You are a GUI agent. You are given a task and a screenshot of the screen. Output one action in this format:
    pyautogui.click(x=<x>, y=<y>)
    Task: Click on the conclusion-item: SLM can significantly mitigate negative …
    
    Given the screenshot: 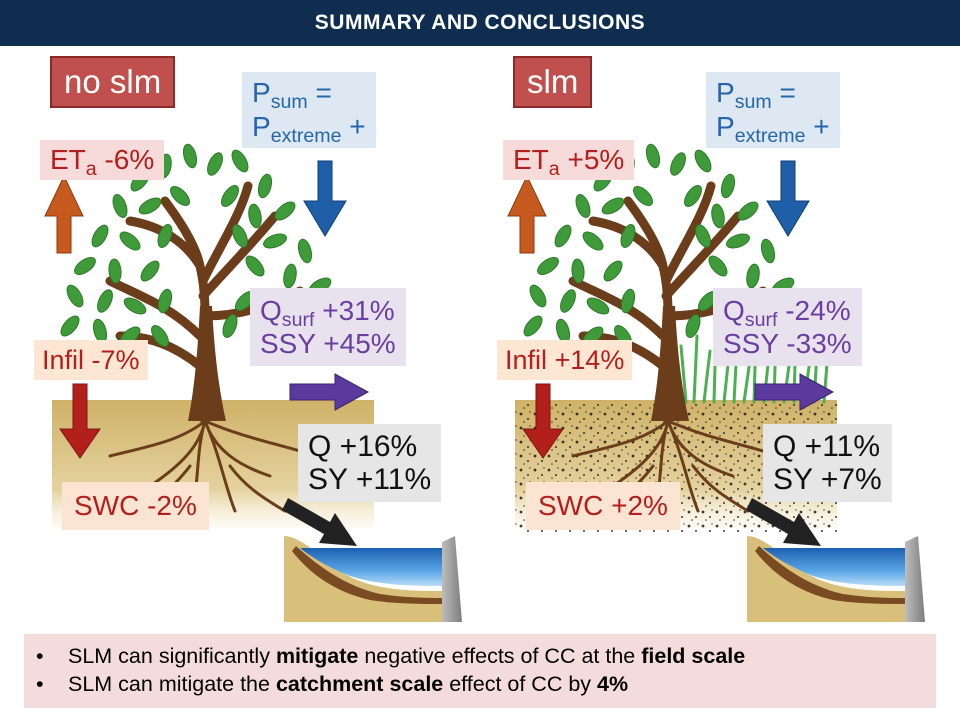 What is the action you would take?
    pyautogui.click(x=486, y=656)
    